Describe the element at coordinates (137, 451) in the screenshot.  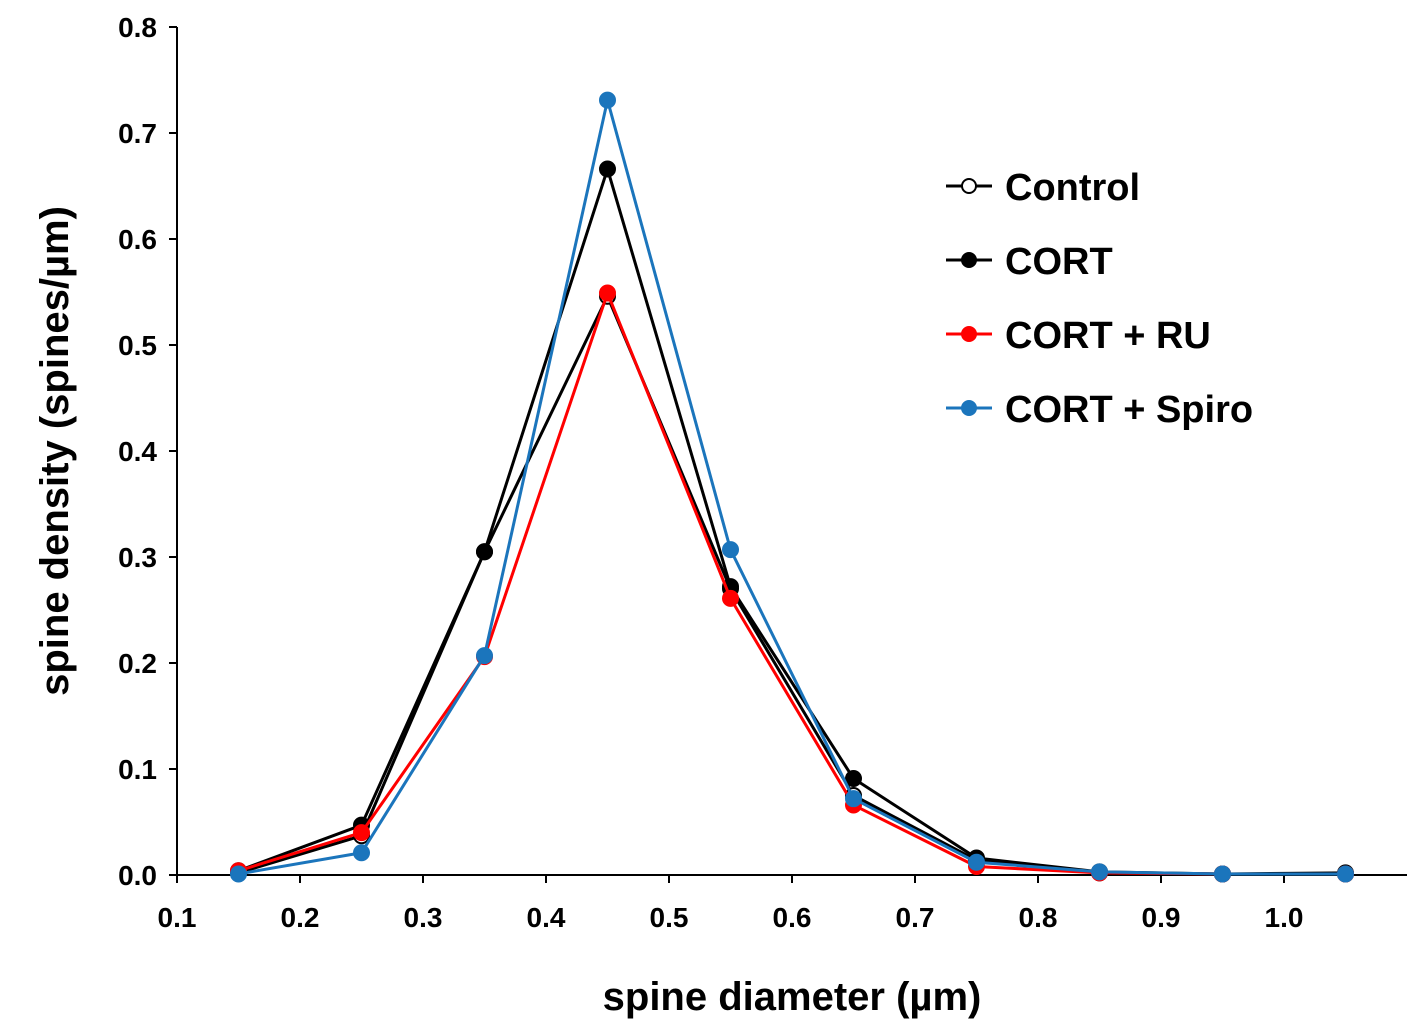
I see `y-tick-label: 0.4` at that location.